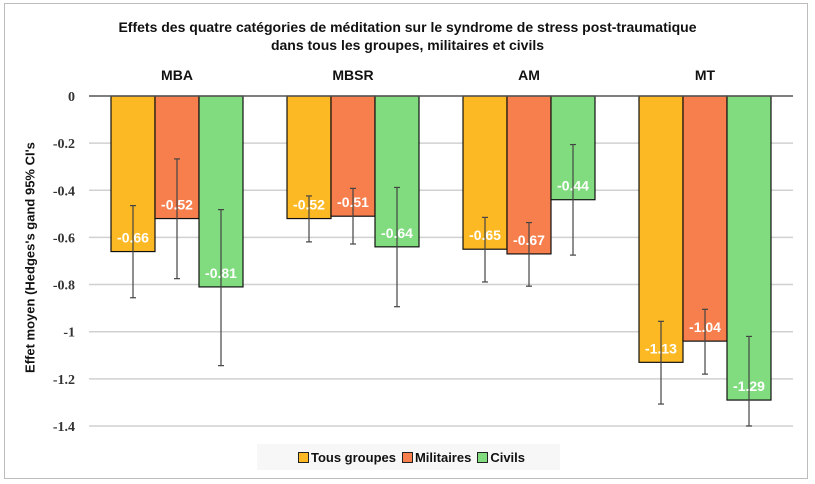 Image resolution: width=815 pixels, height=484 pixels. Describe the element at coordinates (64, 144) in the screenshot. I see `y-tick-label: -0.2` at that location.